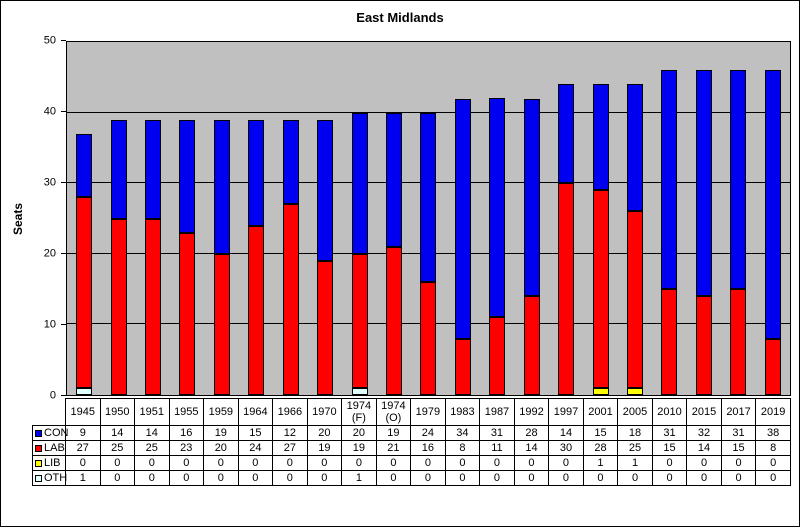 This screenshot has width=800, height=527. Describe the element at coordinates (600, 433) in the screenshot. I see `value-cell-CON-2001: 15` at that location.